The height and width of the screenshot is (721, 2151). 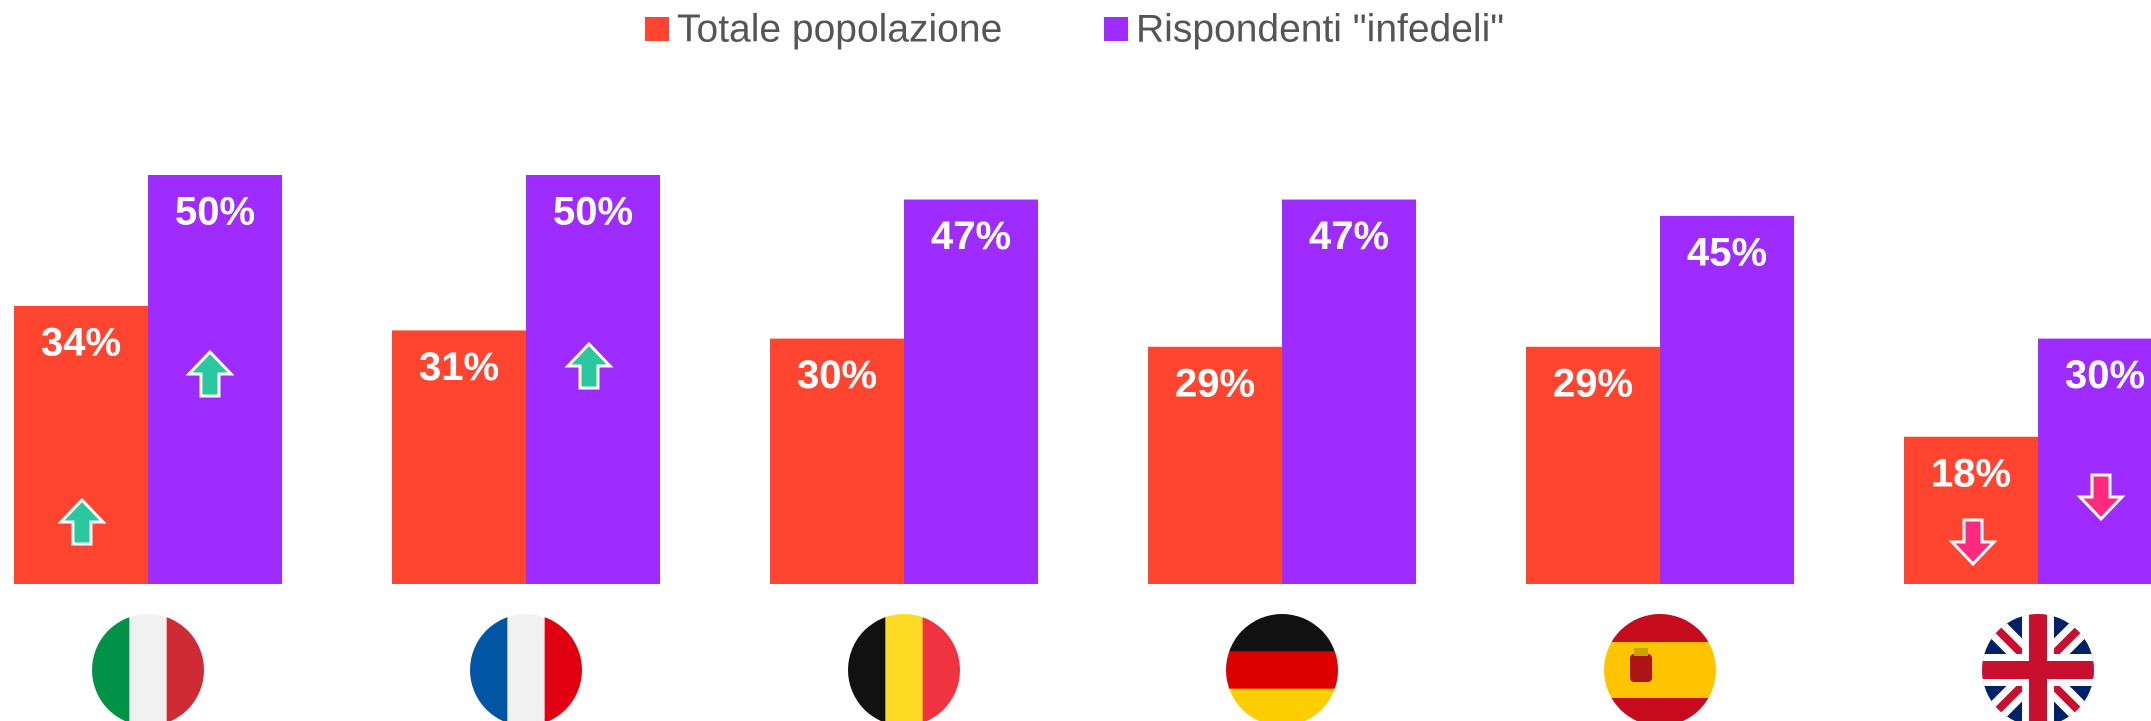 I want to click on legend-label: Rispondenti "infedeli", so click(x=1320, y=28).